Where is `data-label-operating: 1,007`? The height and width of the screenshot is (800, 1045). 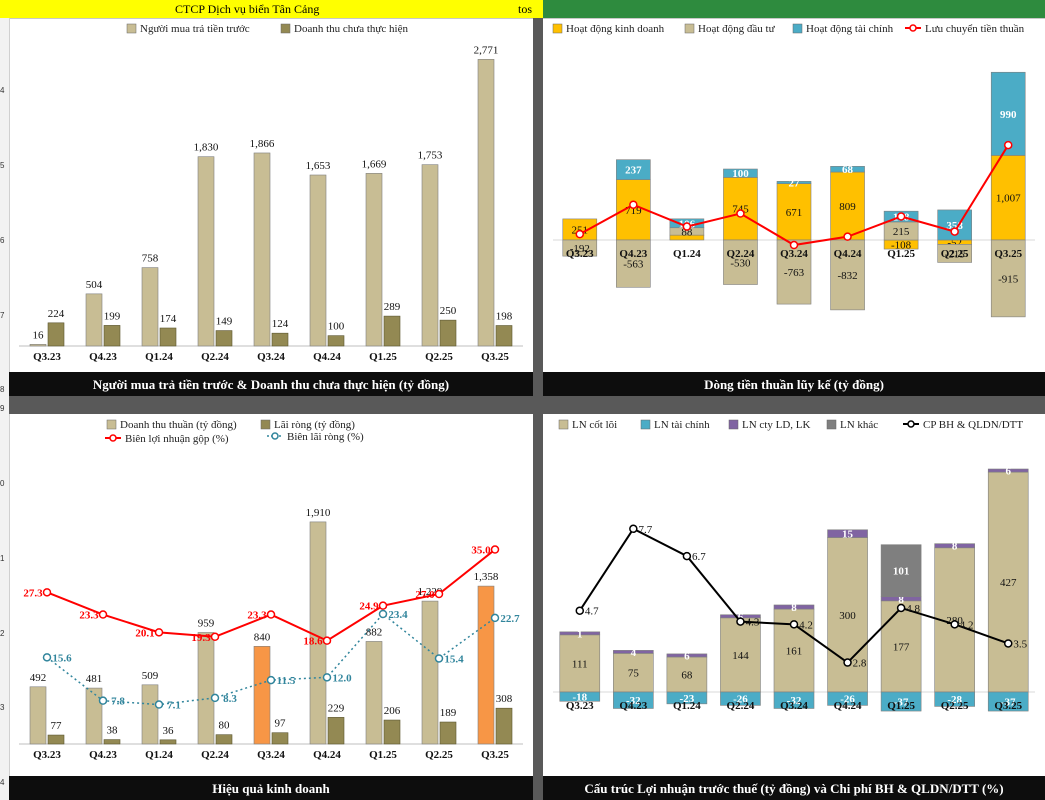 data-label-operating: 1,007 is located at coordinates (1008, 199).